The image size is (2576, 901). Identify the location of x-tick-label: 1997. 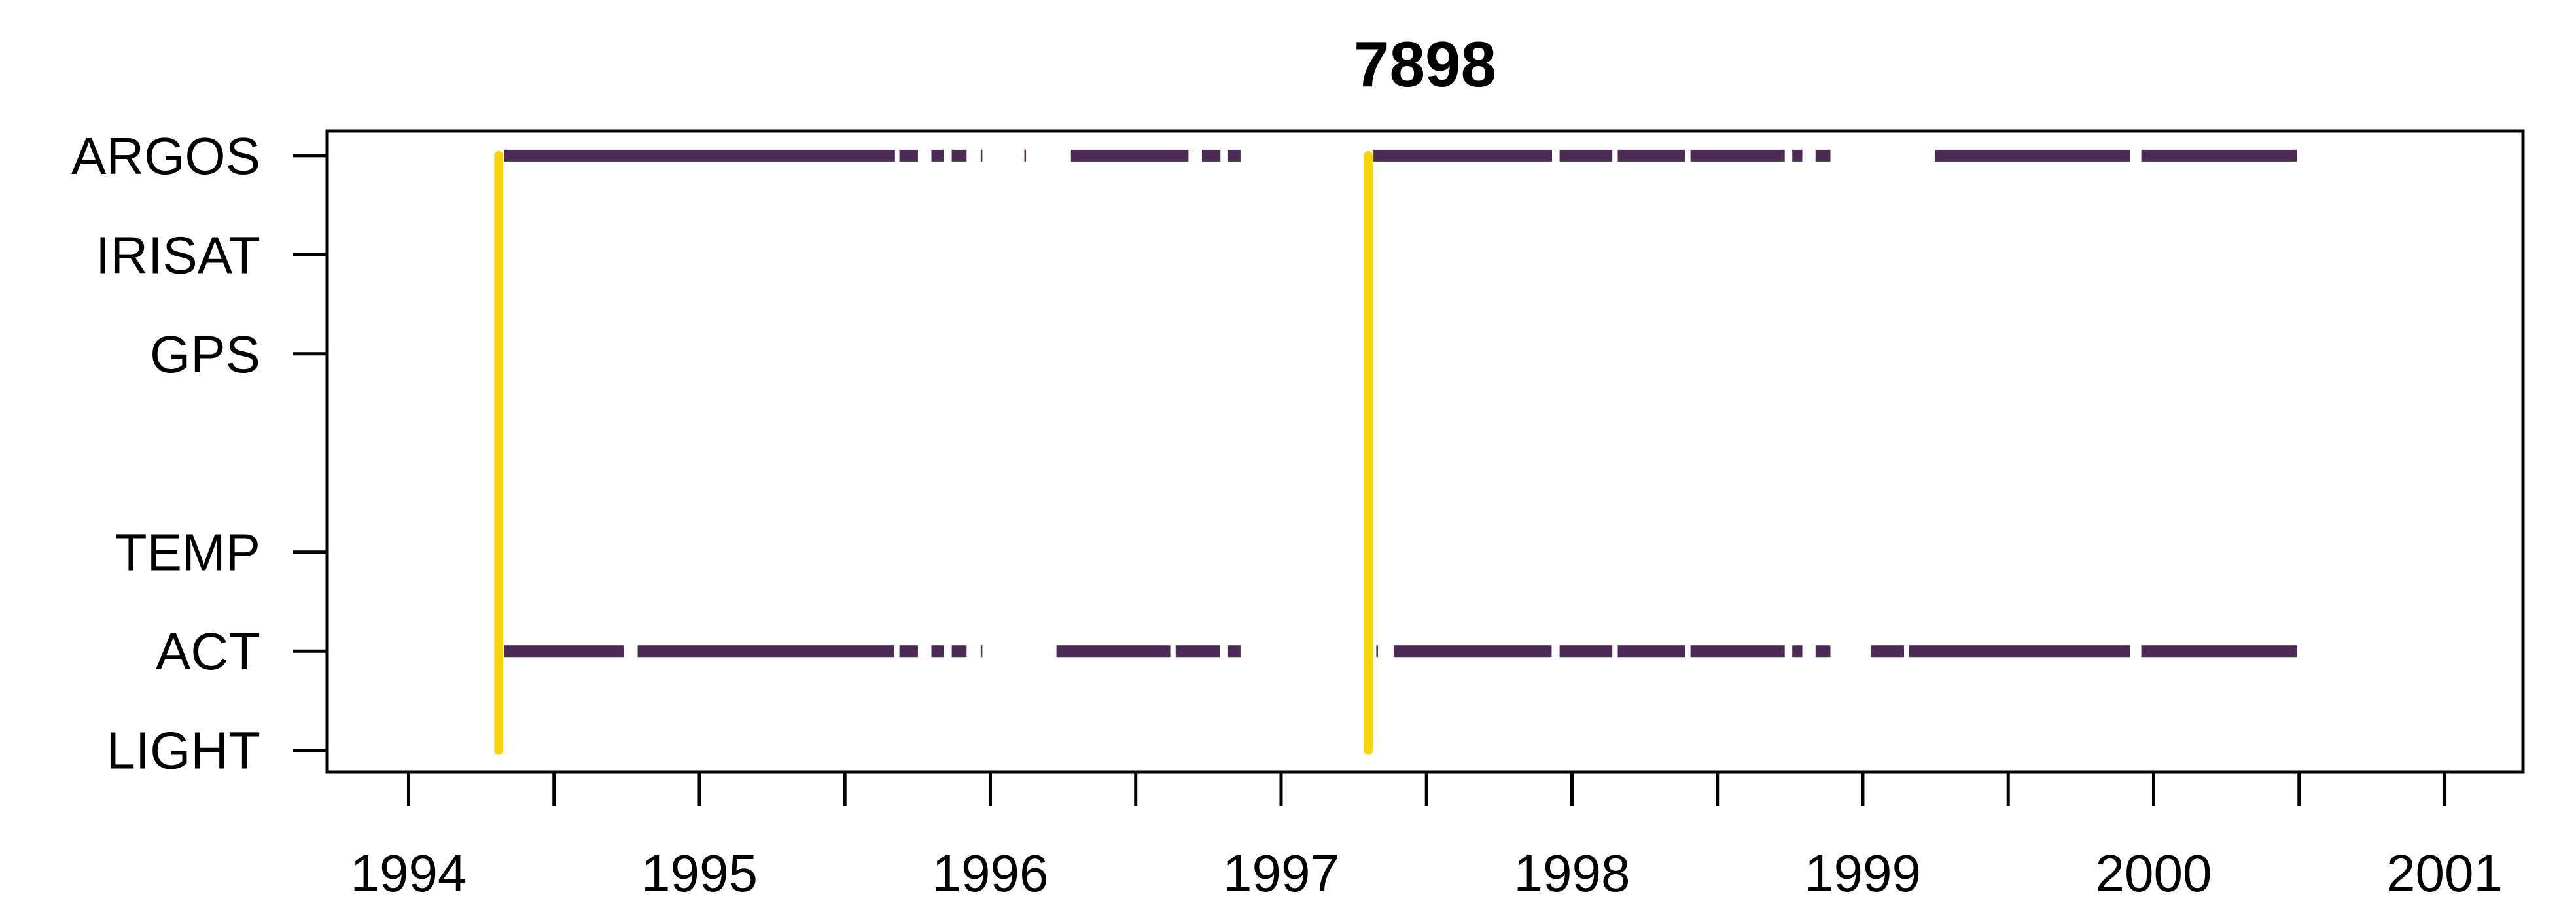
(1281, 873).